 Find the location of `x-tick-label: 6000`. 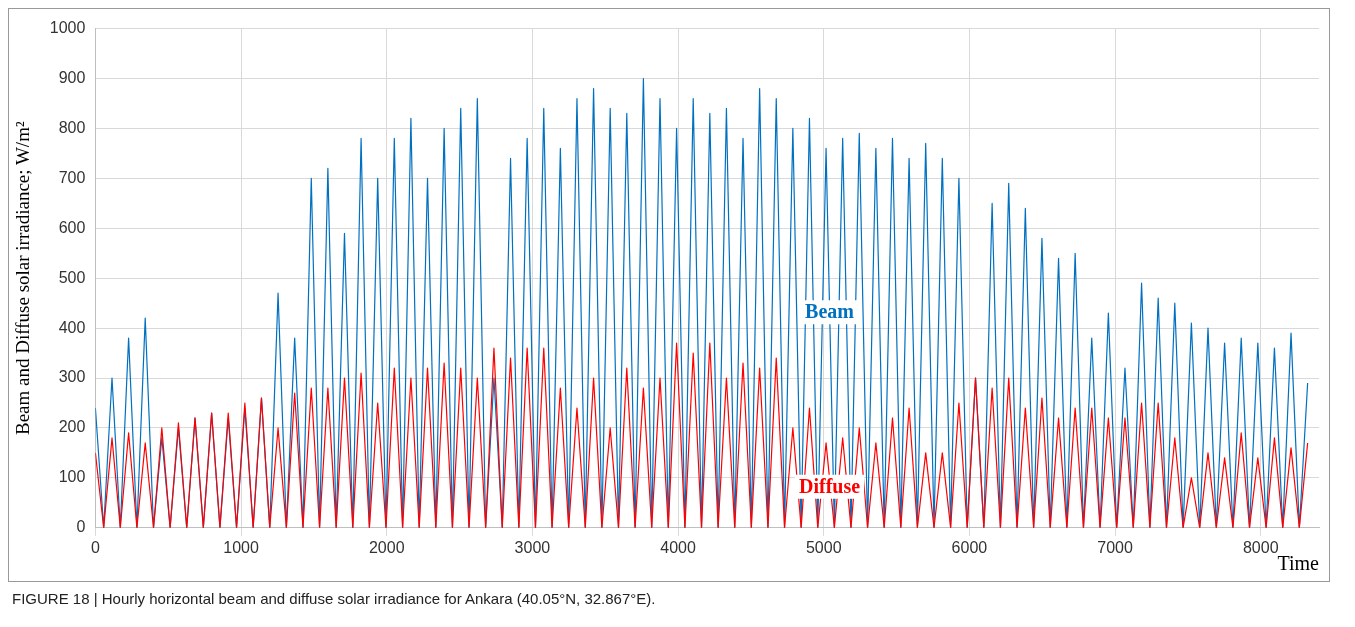

x-tick-label: 6000 is located at coordinates (969, 547).